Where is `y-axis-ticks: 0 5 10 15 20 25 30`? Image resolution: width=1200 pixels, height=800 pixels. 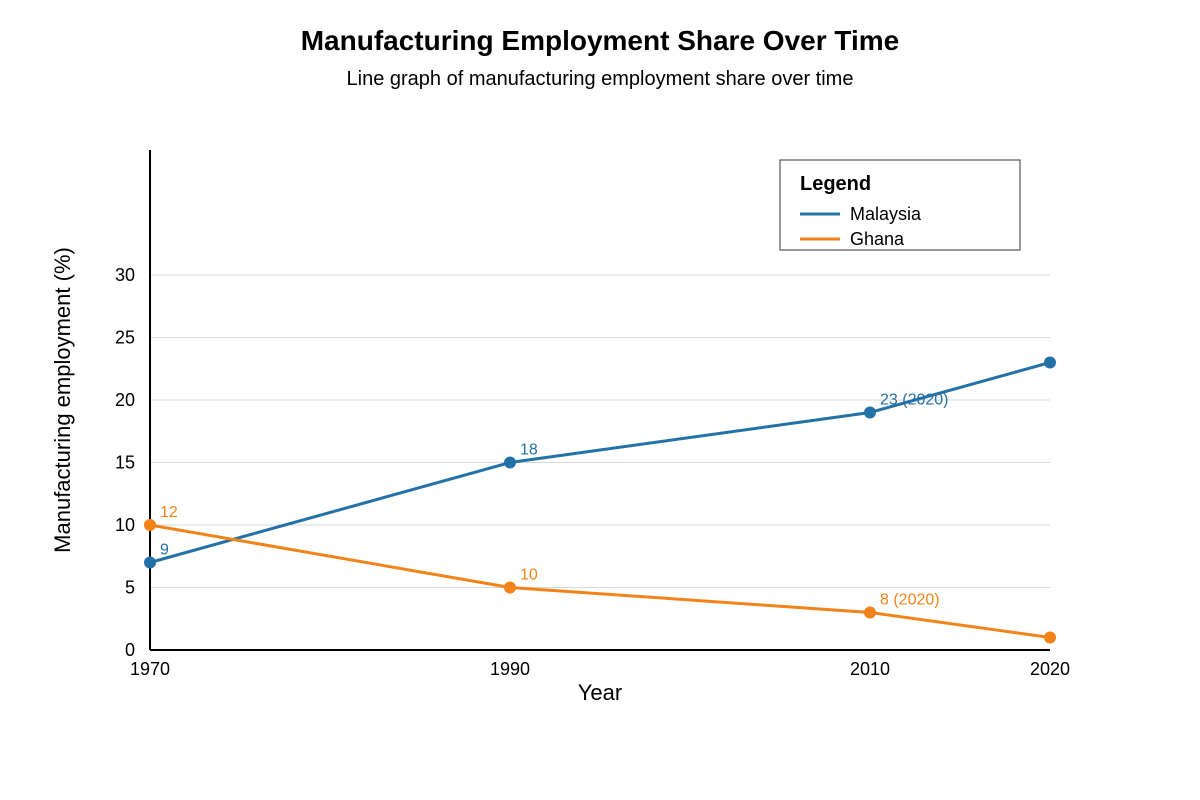 y-axis-ticks: 0 5 10 15 20 25 30 is located at coordinates (125, 462).